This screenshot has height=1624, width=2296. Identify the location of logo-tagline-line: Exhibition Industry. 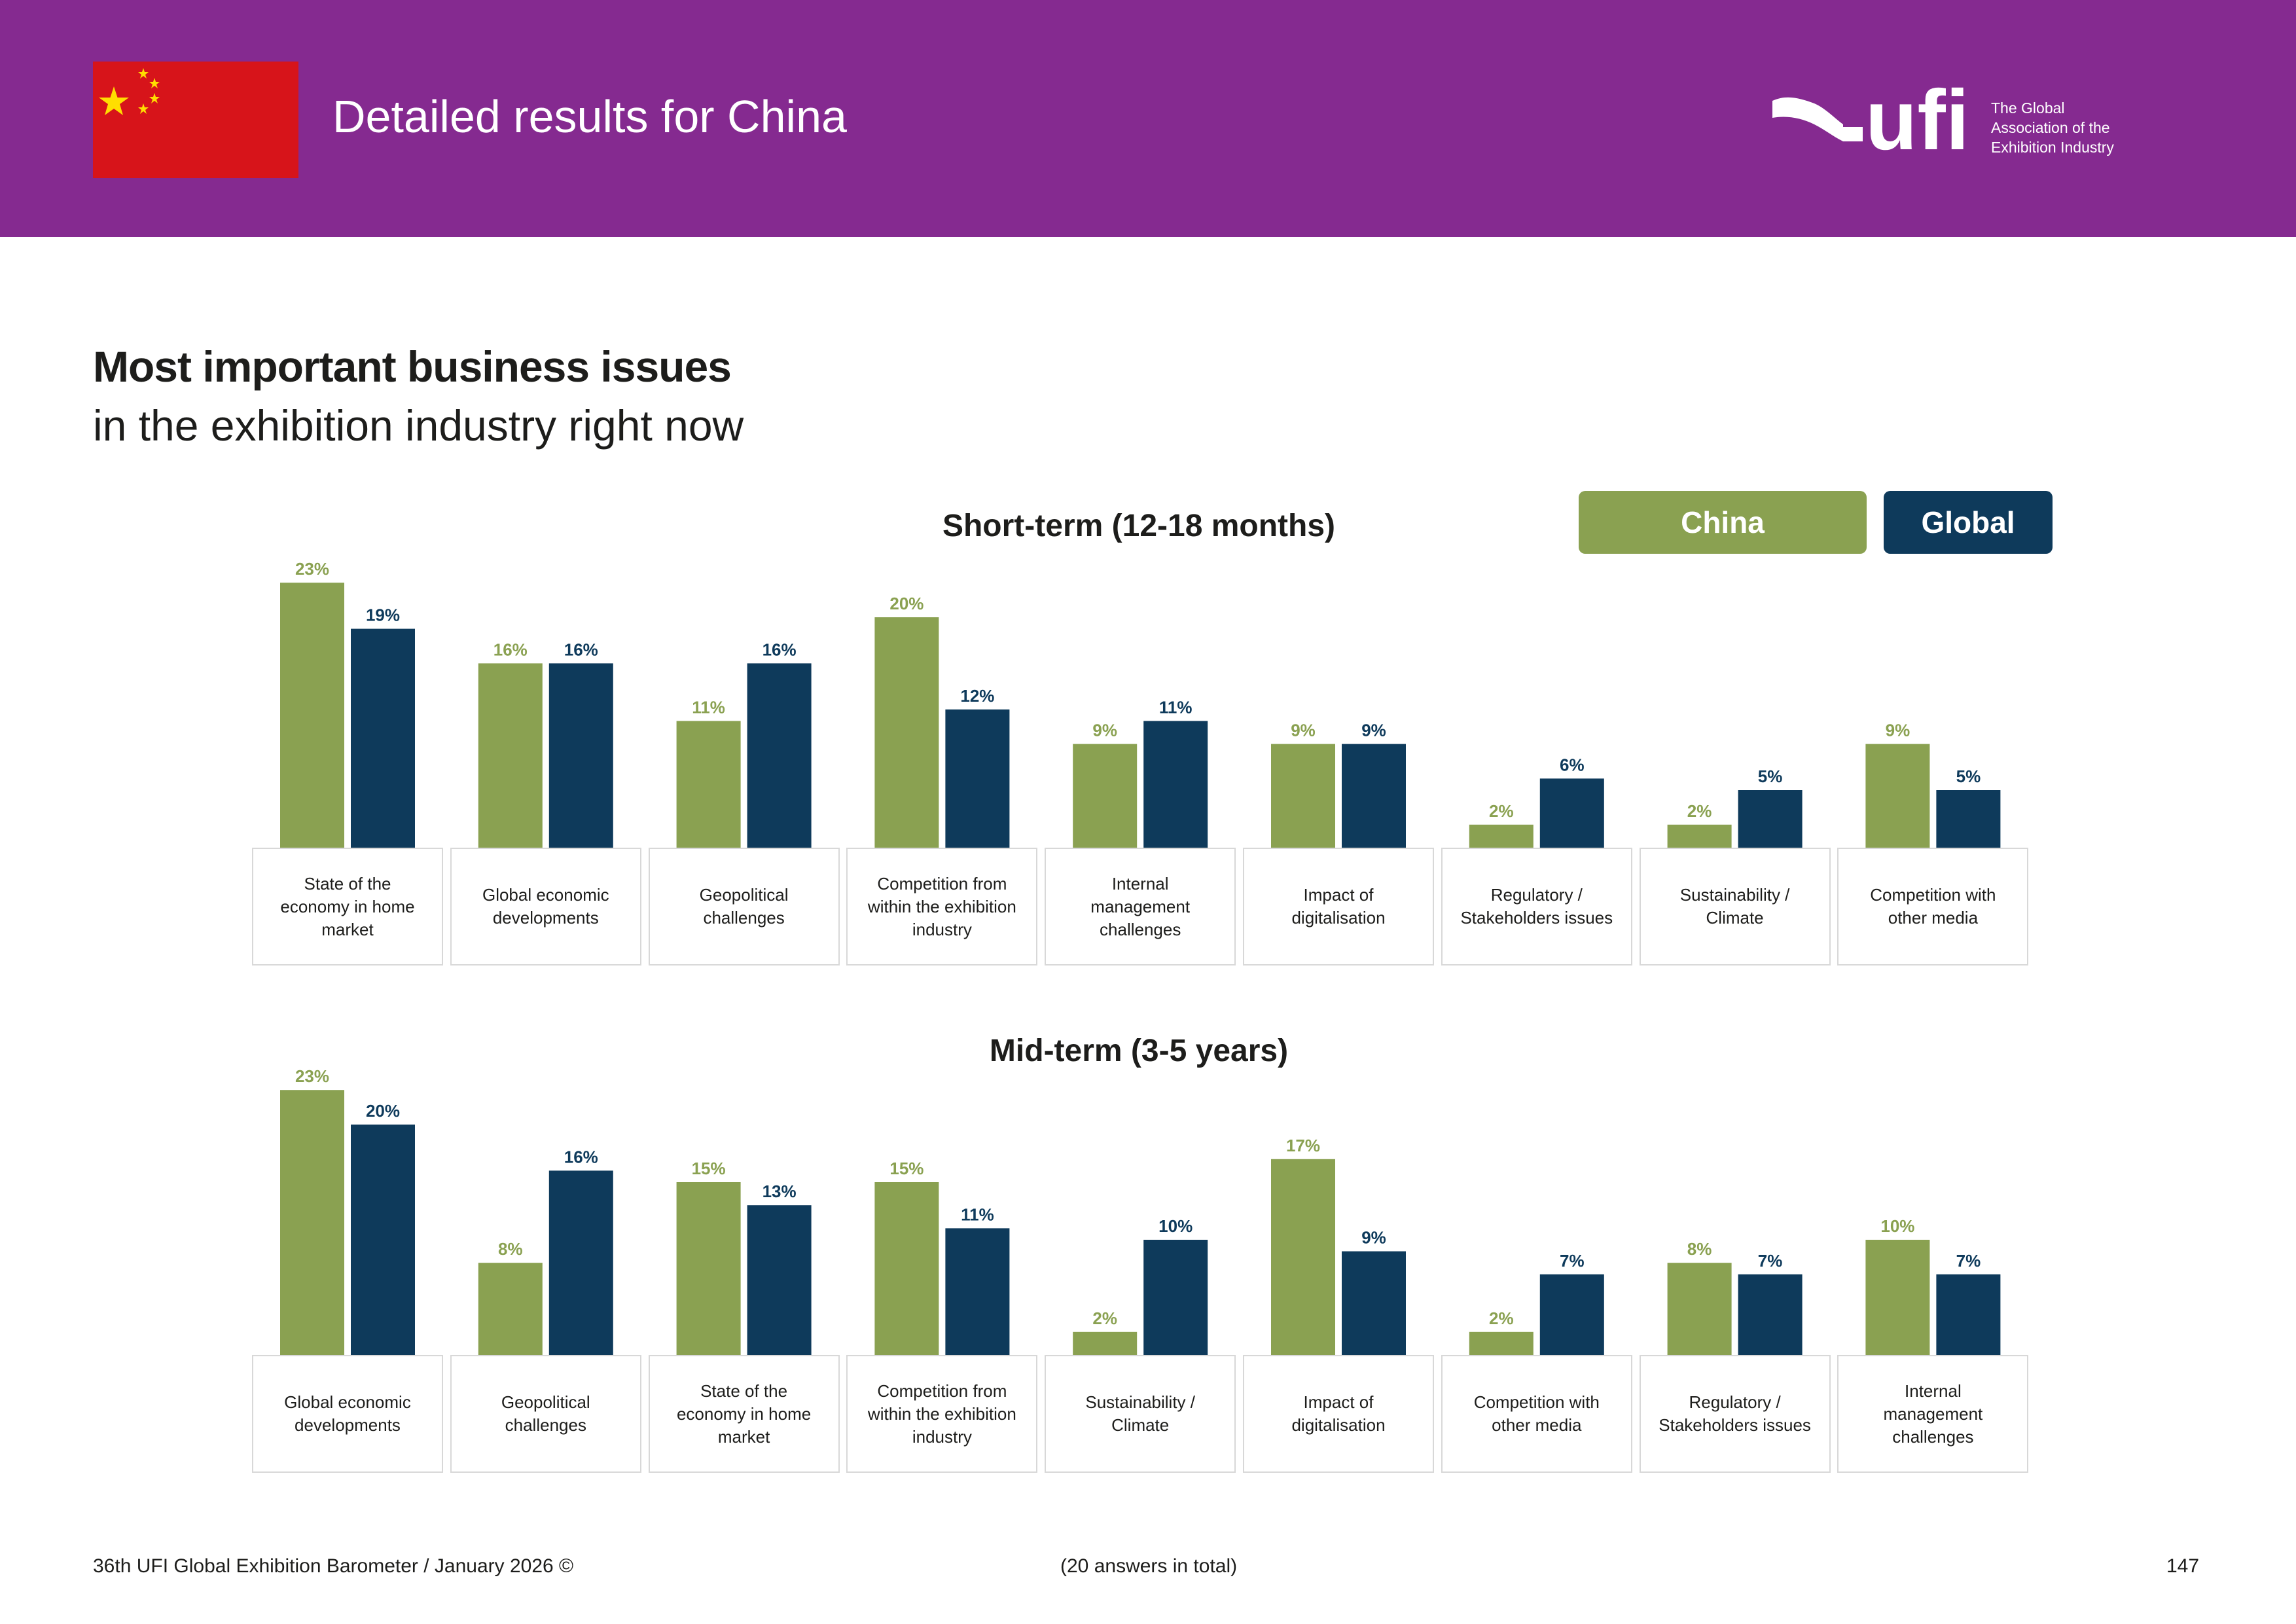
(2052, 147).